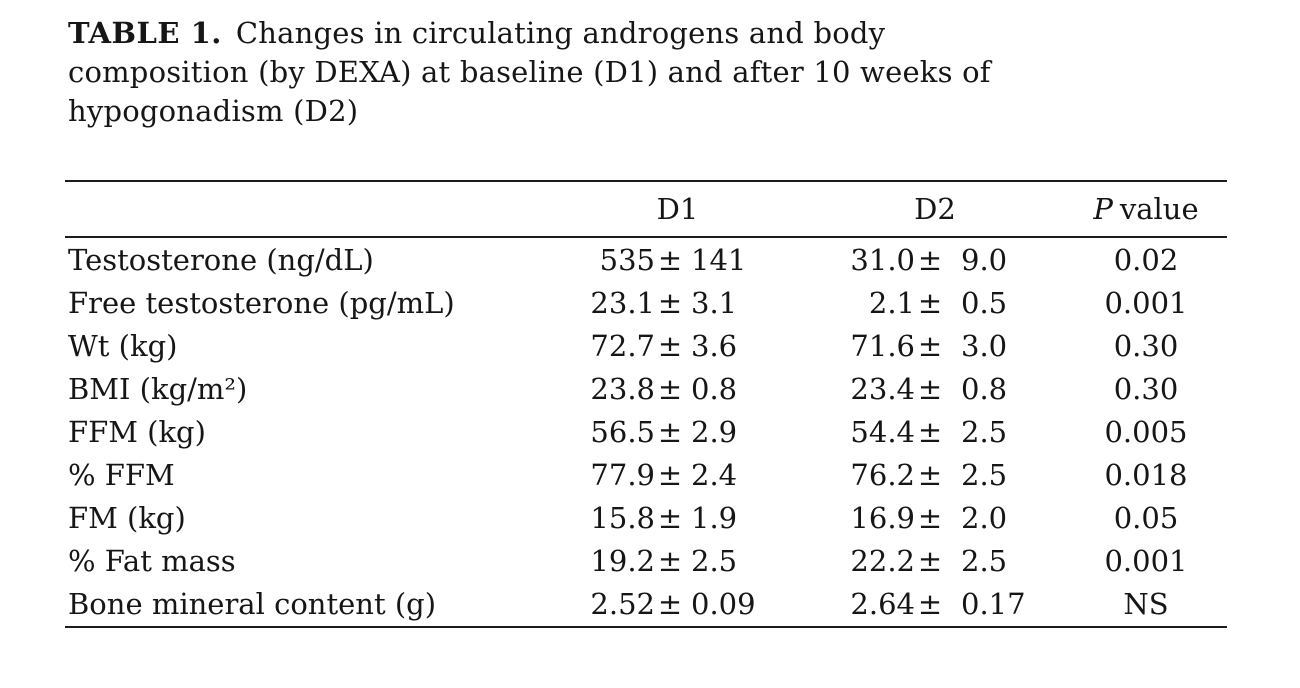 This screenshot has height=688, width=1300. I want to click on d2-error: 0.5, so click(984, 302).